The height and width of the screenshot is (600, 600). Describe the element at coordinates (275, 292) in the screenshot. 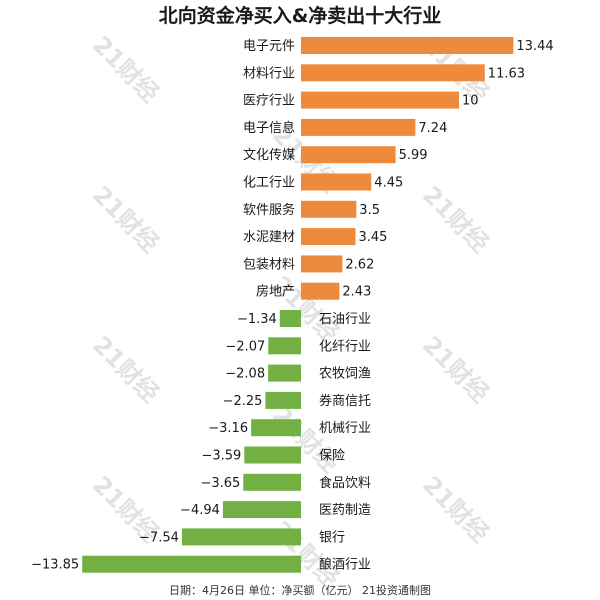

I see `category-label-10: 房地产` at that location.